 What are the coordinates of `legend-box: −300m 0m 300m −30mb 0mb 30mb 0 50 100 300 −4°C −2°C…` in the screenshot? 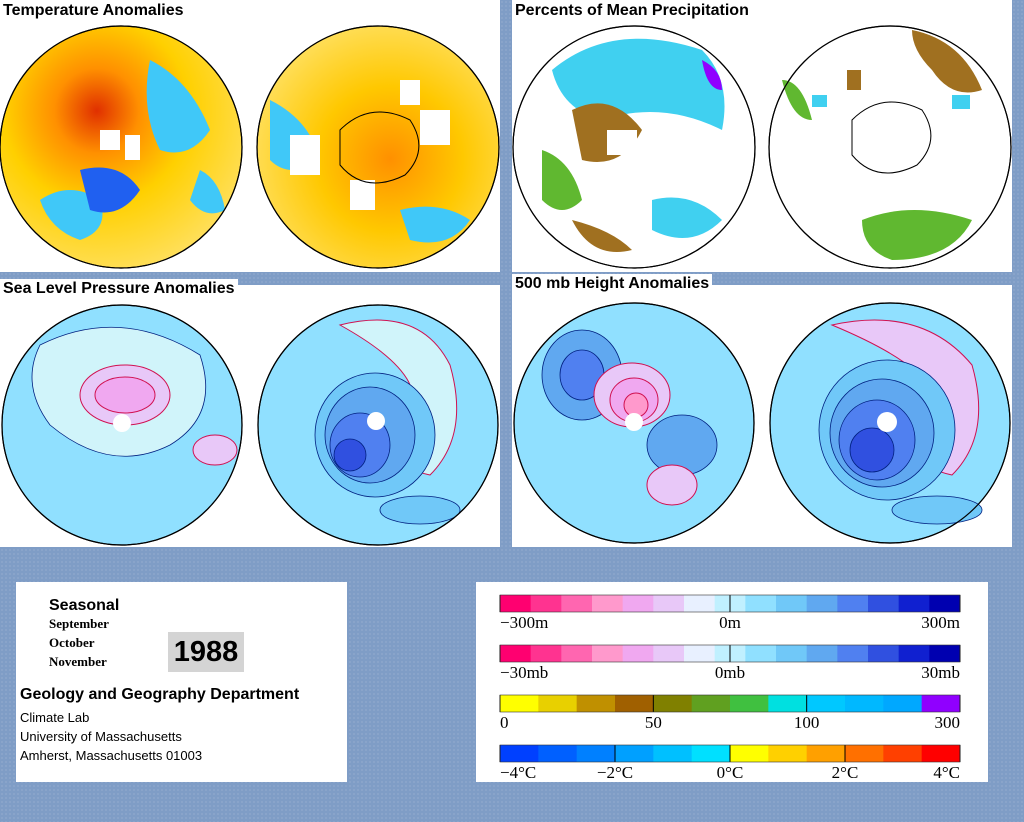 It's located at (732, 682).